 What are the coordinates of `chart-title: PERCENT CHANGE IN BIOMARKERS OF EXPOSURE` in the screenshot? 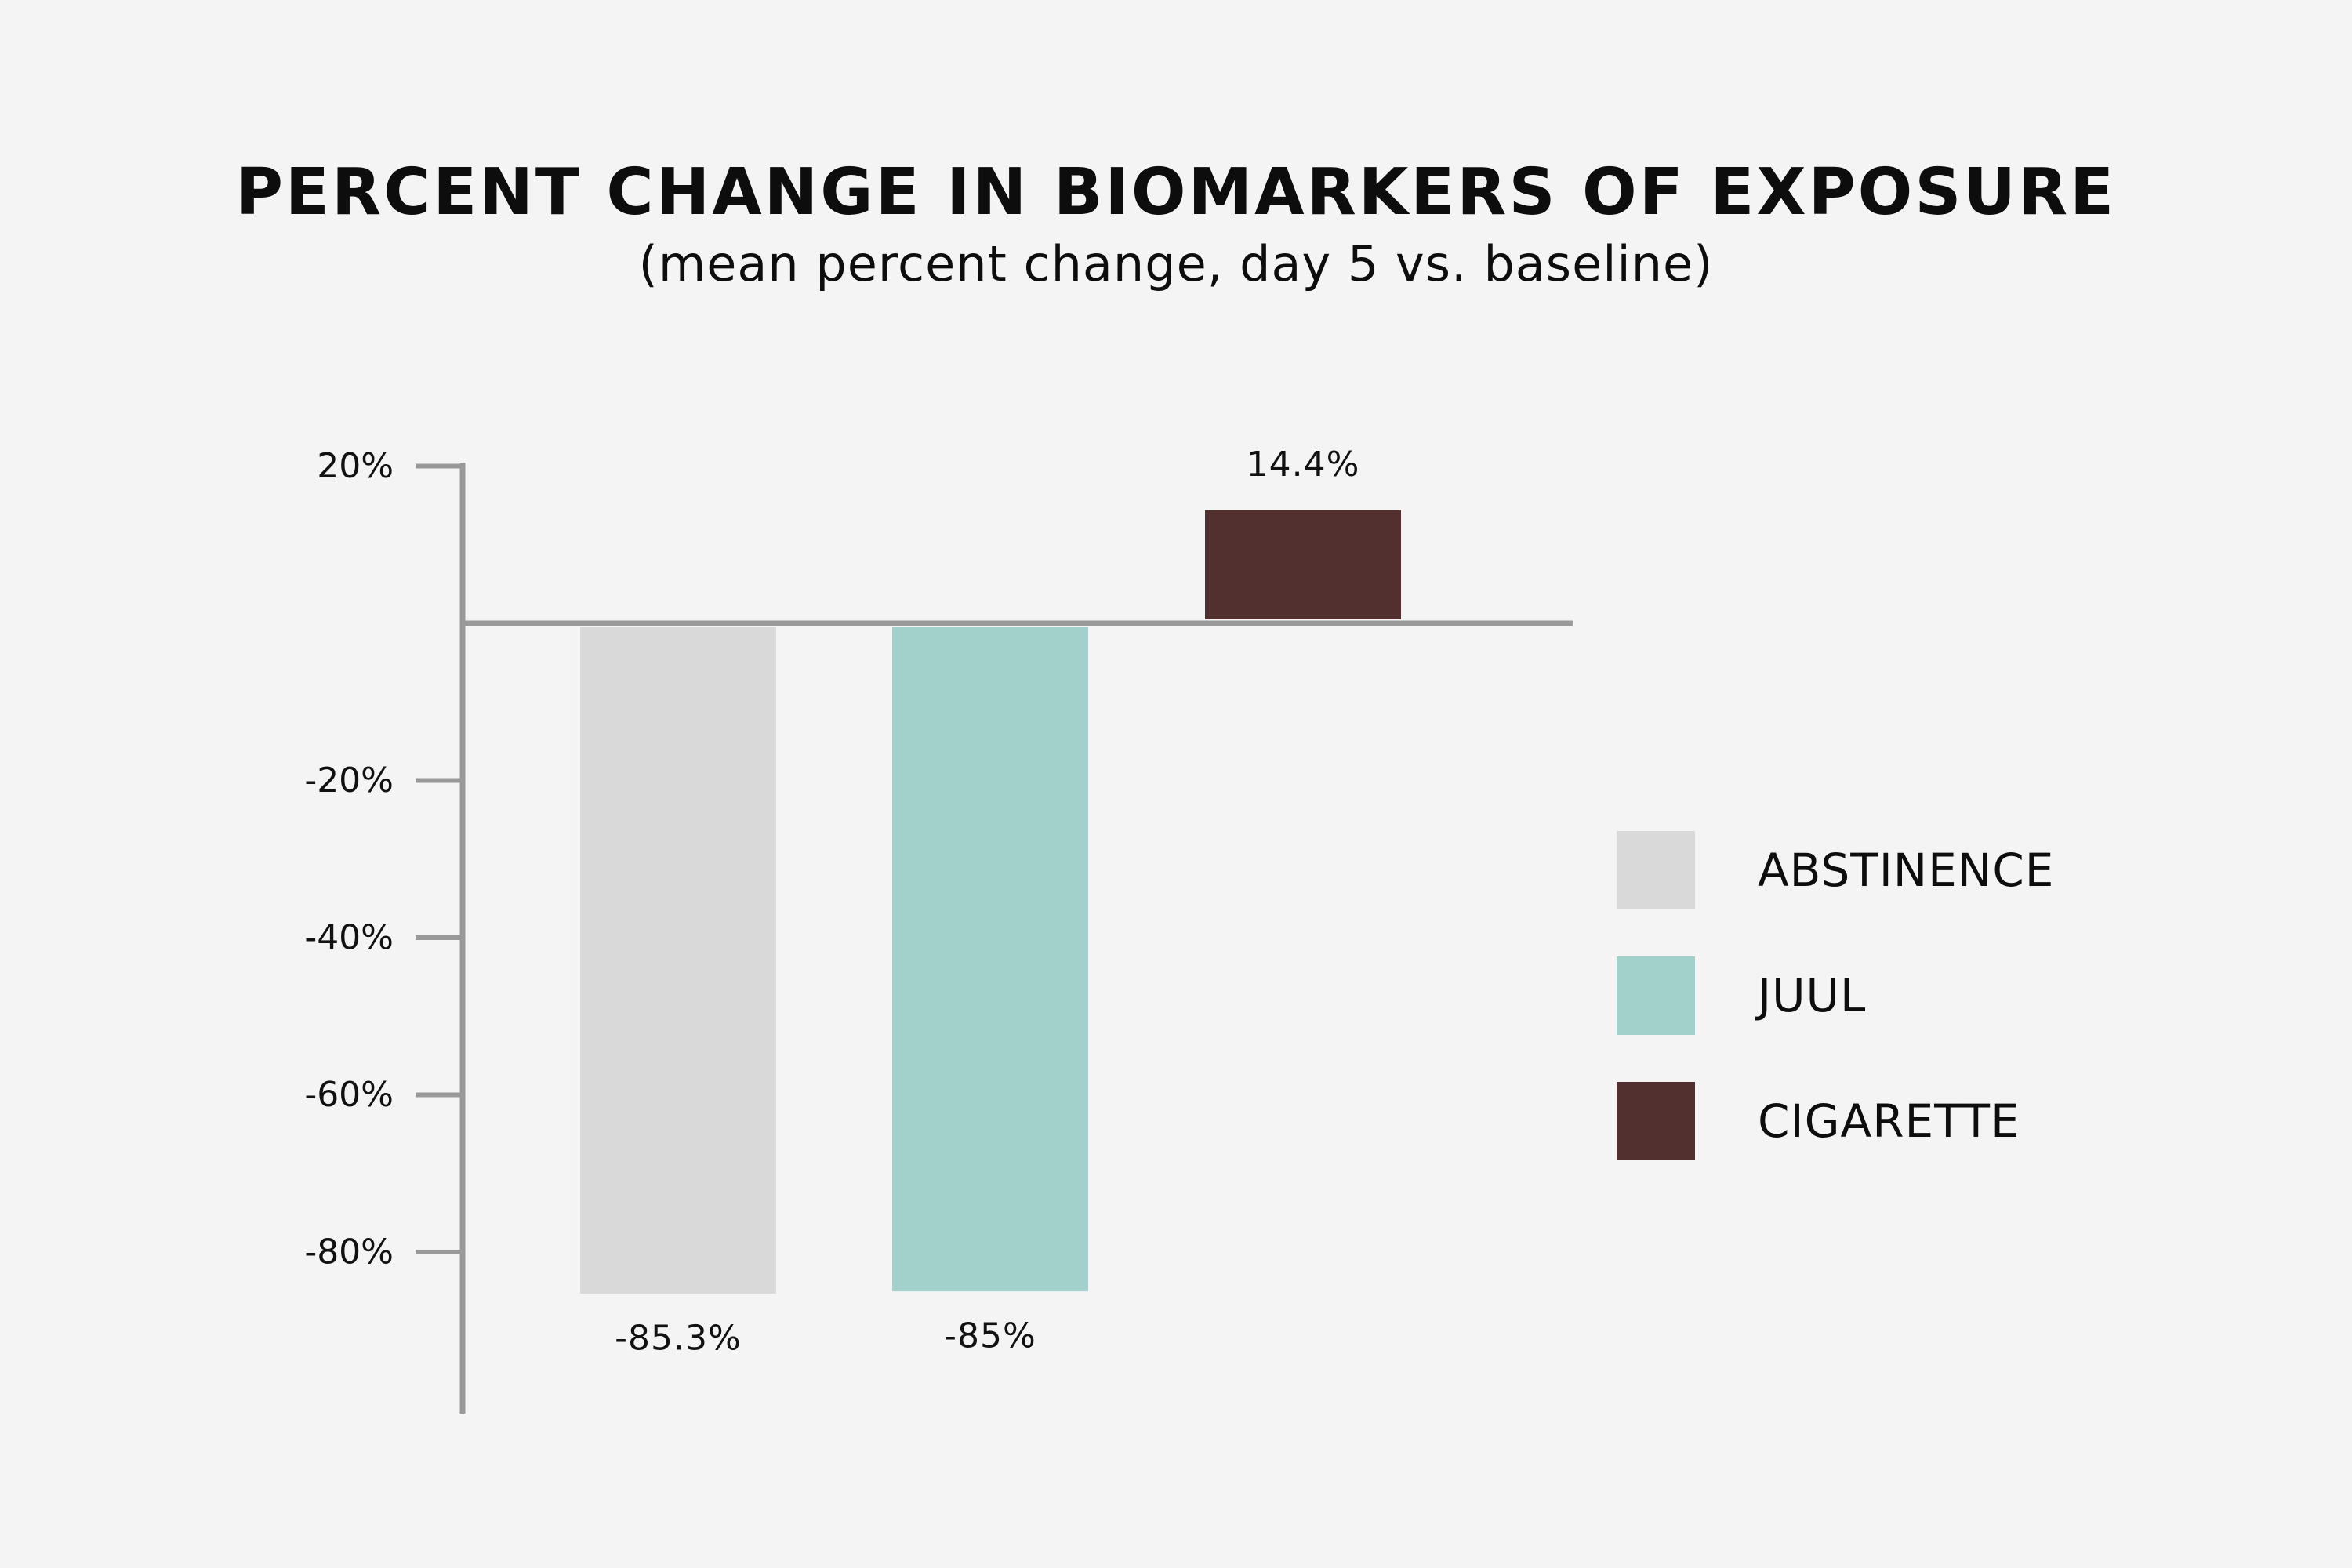 It's located at (1176, 192).